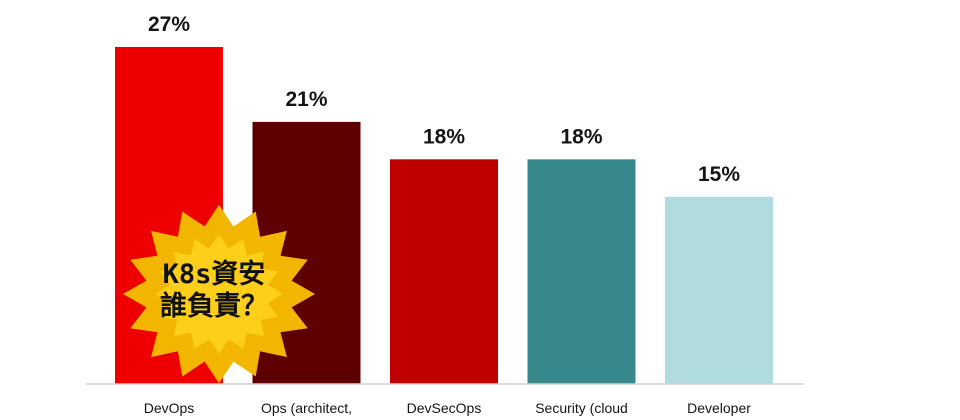 The image size is (960, 420). I want to click on annotation-starburst-badge: K8s資安 誰負責？, so click(219, 294).